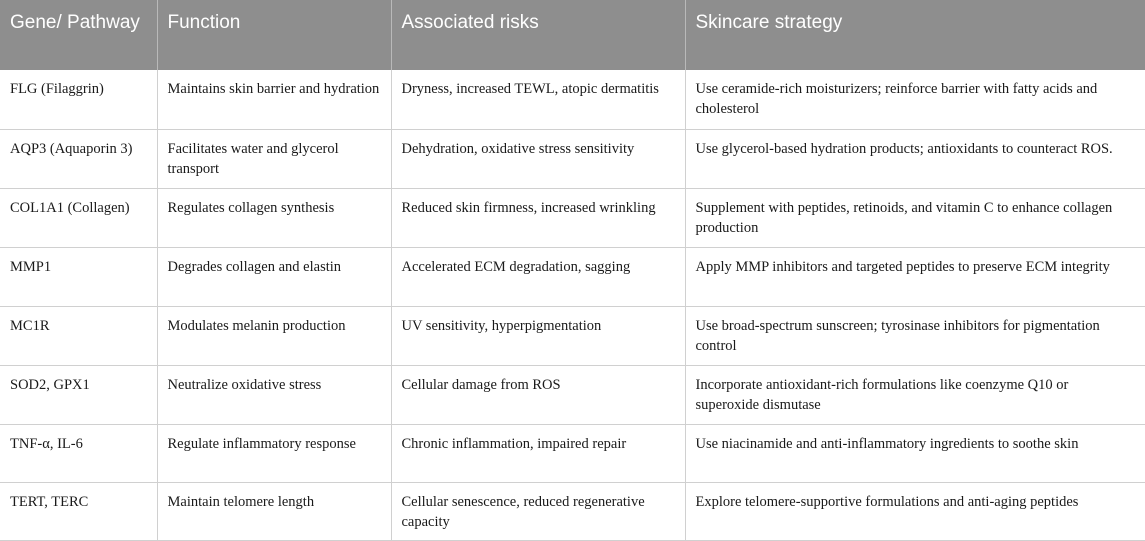  Describe the element at coordinates (538, 395) in the screenshot. I see `cell-risks: Cellular damage from ROS` at that location.